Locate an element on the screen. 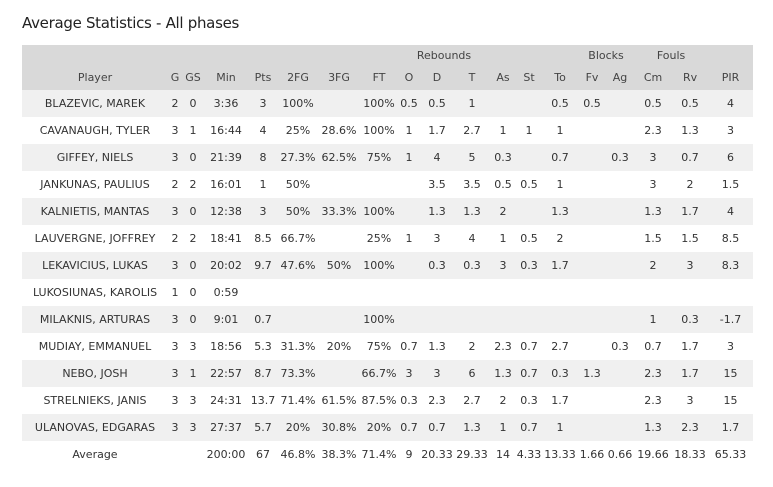 This screenshot has height=487, width=773. stat-cell: 31.3% is located at coordinates (298, 346).